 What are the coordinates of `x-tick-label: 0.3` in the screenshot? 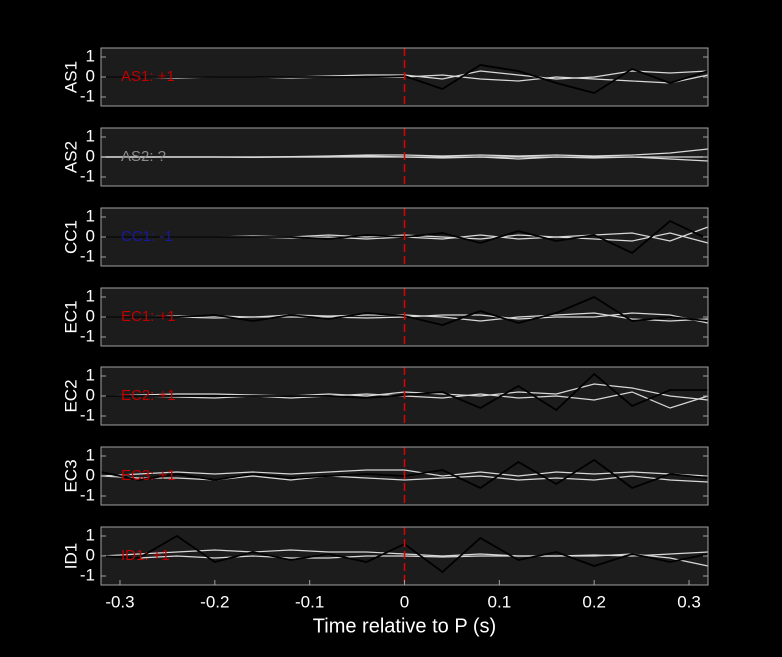 It's located at (689, 601).